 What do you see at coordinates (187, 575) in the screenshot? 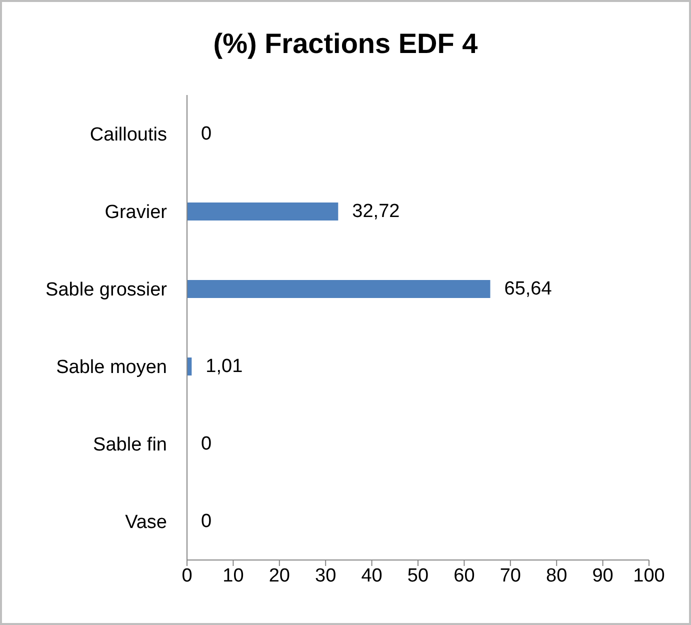
I see `x-tick-label: 0` at bounding box center [187, 575].